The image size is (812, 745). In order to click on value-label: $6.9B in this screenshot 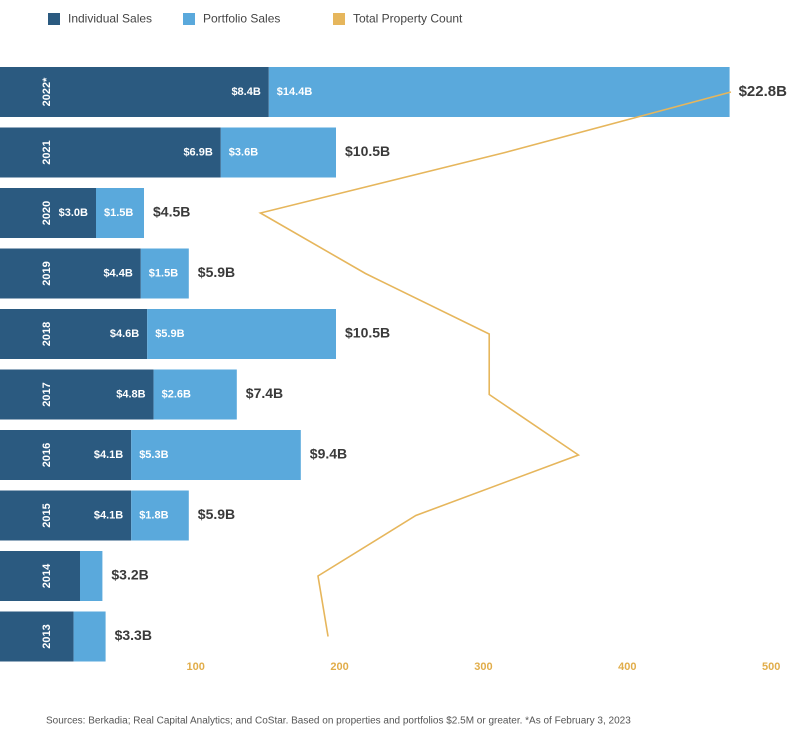, I will do `click(197, 152)`.